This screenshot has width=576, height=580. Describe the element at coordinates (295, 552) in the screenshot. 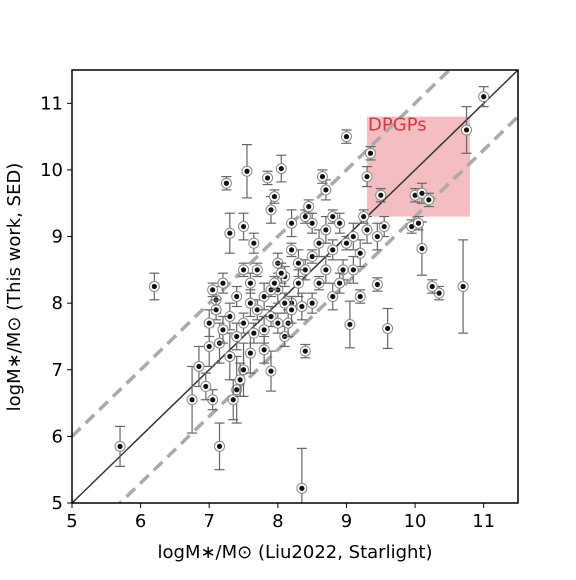

I see `x-axis-label: logM∗/M⊙ (Liu2022, Starlight)` at that location.